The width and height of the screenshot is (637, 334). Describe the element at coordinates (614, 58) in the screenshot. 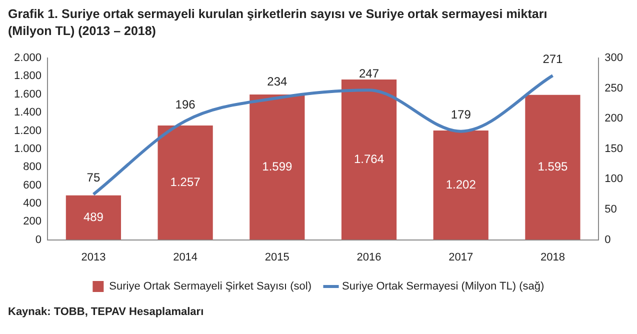

I see `y2-tick-label: 300` at that location.